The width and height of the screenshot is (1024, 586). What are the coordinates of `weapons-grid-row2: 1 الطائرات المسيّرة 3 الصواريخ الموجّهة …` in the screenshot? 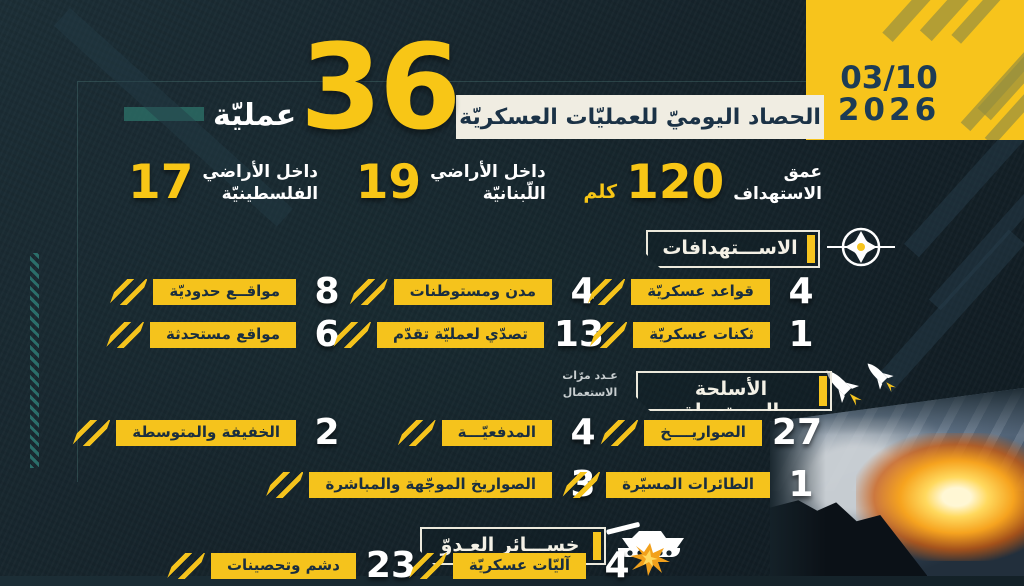 It's located at (475, 484).